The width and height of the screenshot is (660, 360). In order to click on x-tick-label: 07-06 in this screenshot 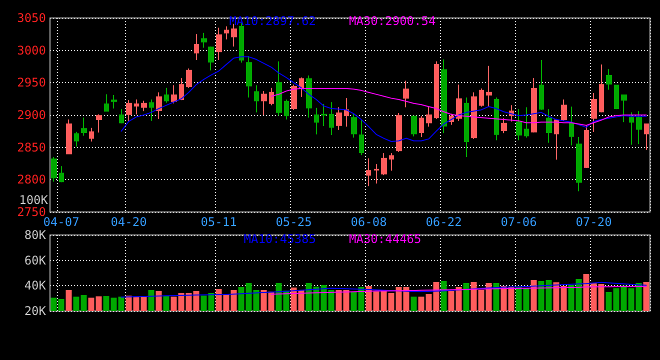, I will do `click(518, 222)`.